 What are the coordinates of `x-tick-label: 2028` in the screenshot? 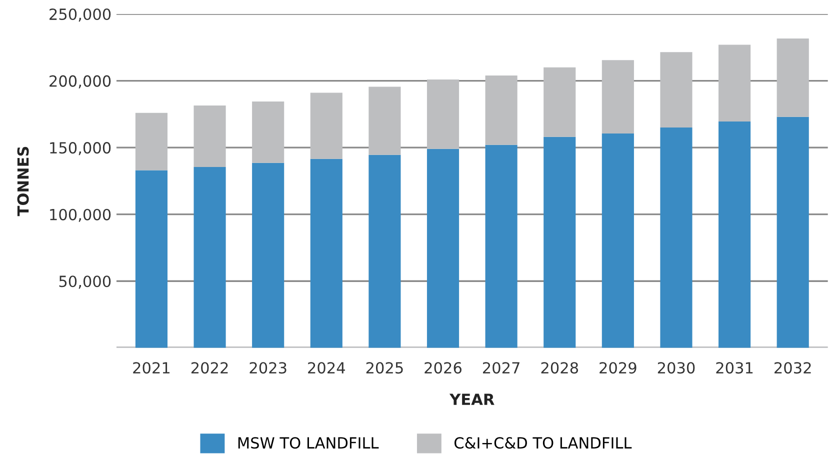 It's located at (559, 368).